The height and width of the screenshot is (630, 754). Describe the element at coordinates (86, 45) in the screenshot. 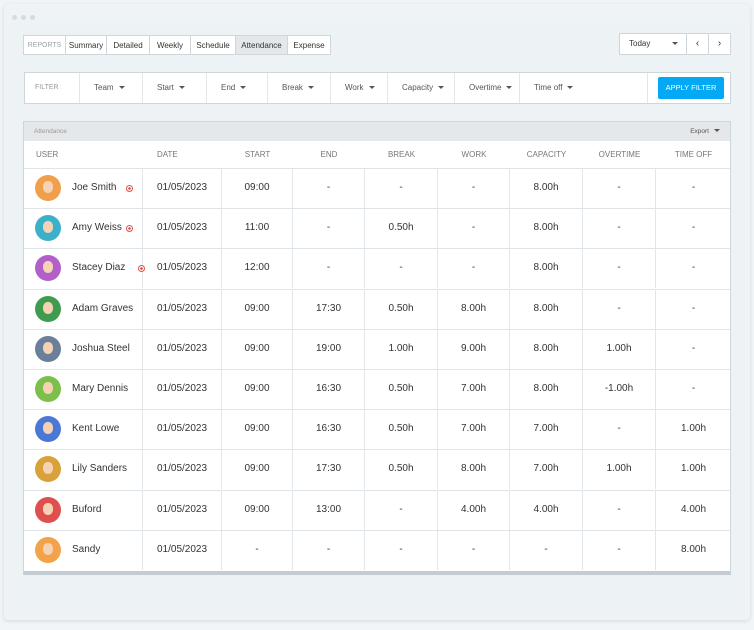

I see `tab: Summary` at that location.